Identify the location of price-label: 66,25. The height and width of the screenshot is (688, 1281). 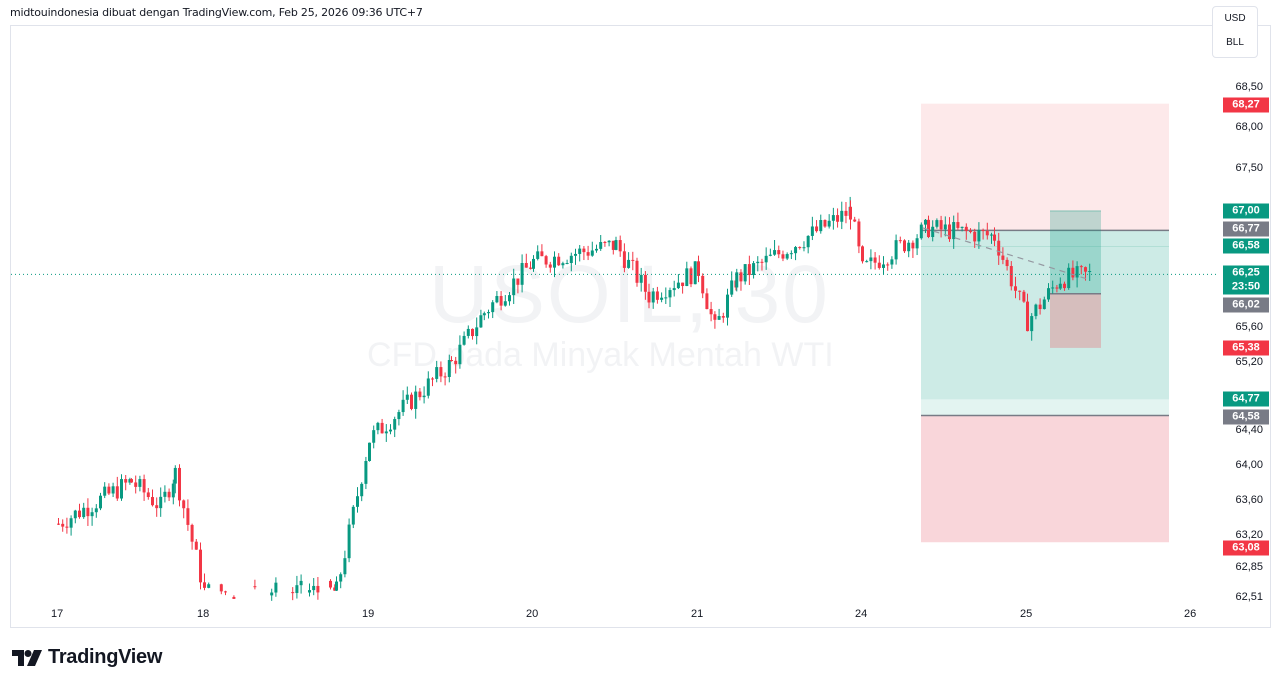
(1246, 273).